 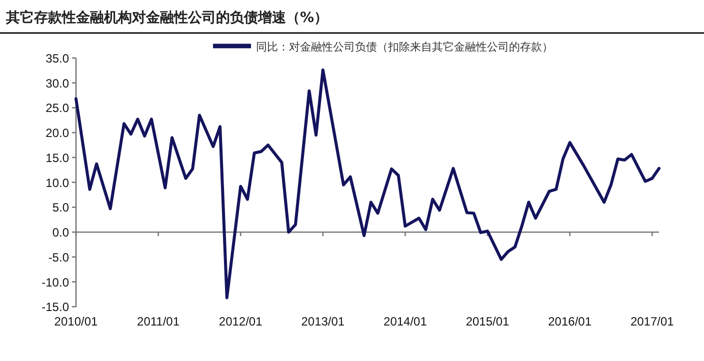 I want to click on x-tick-label: 2013/01, so click(x=323, y=321).